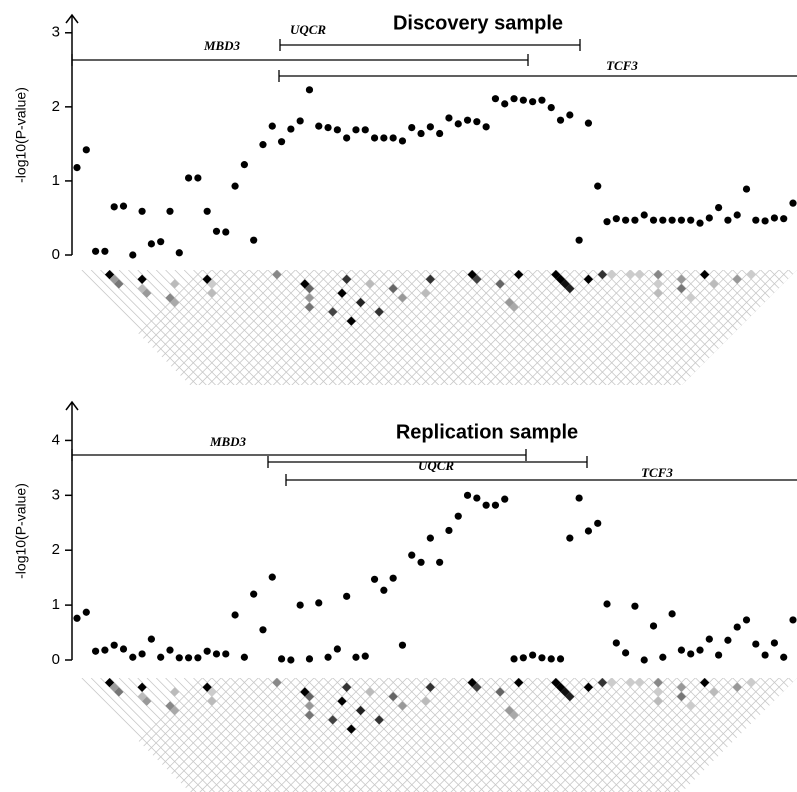  Describe the element at coordinates (56, 439) in the screenshot. I see `y-tick-label: 4` at that location.